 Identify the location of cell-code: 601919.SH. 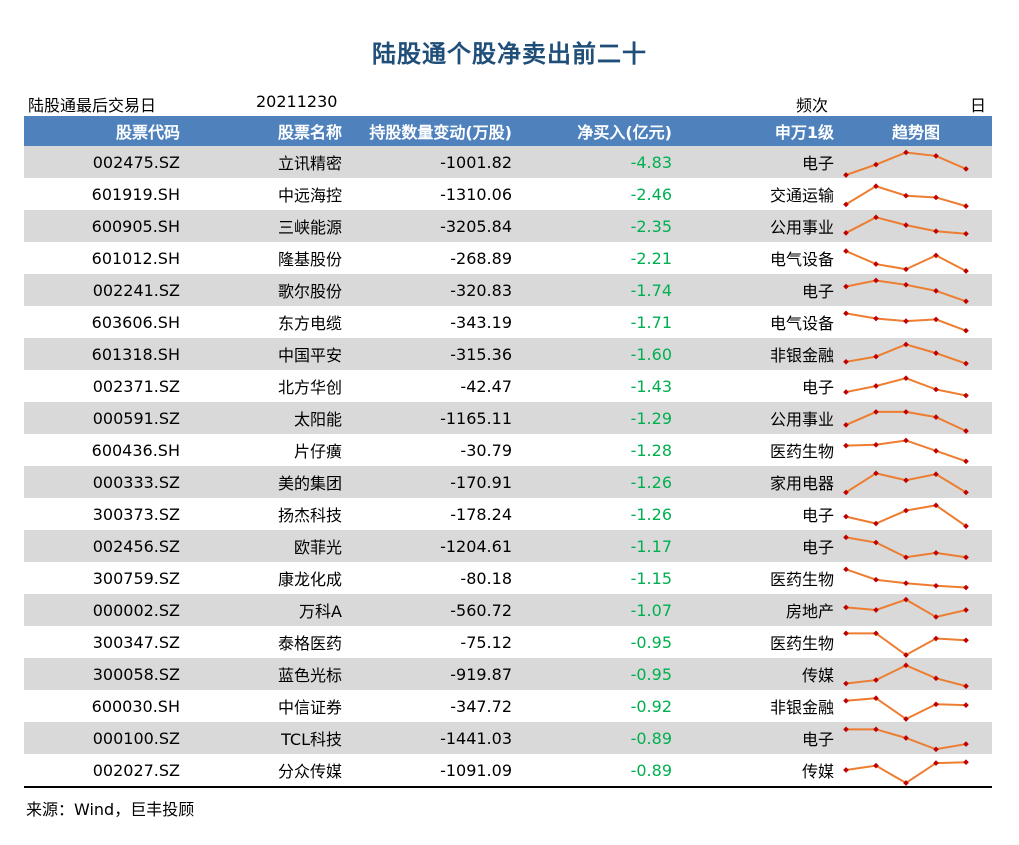
(105, 194).